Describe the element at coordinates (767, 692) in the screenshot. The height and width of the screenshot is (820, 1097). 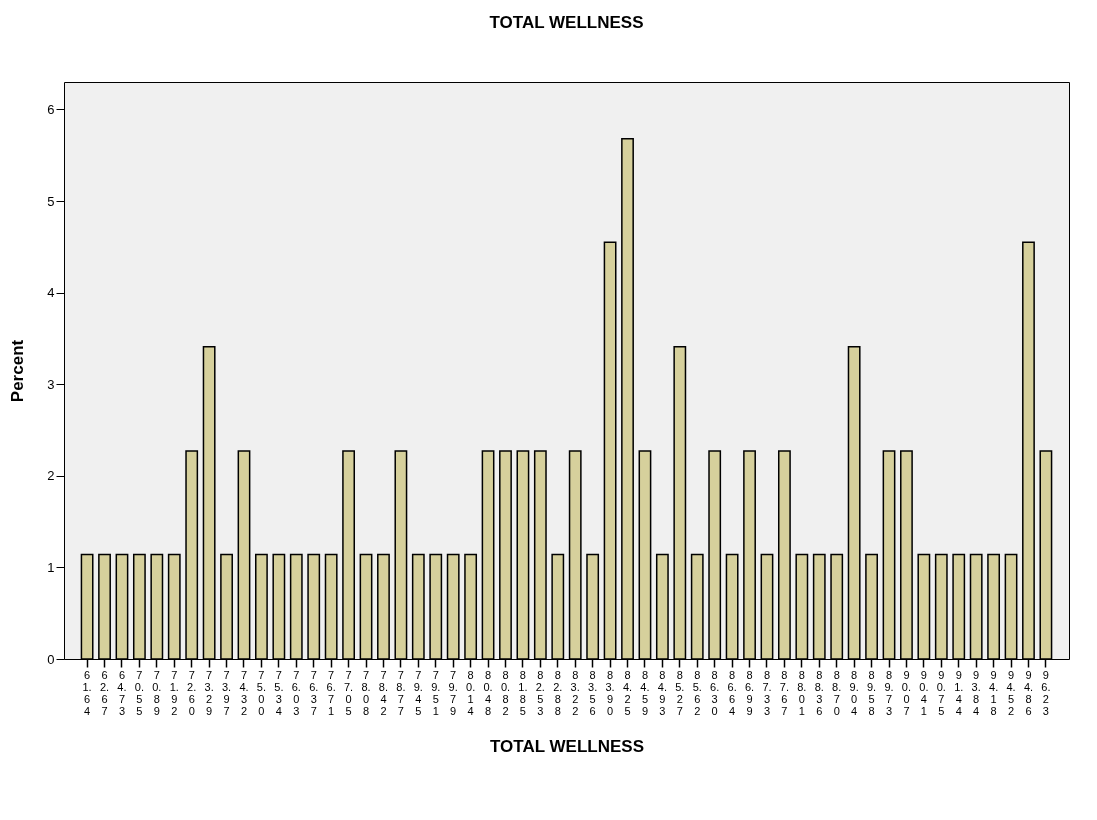
I see `x-tick-label: 87.33` at that location.